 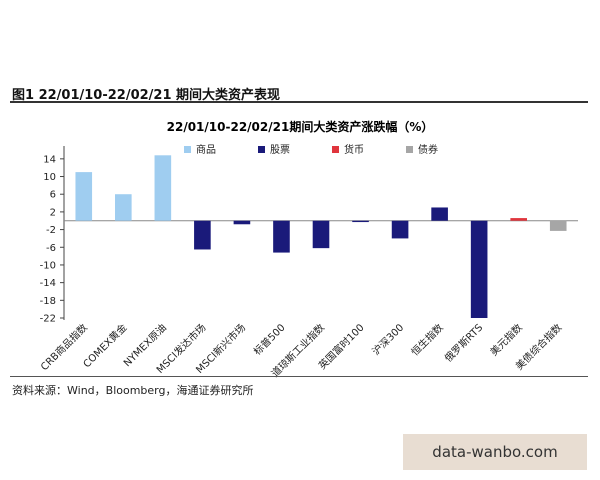 What do you see at coordinates (64, 347) in the screenshot?
I see `x-category-label: CRB商品指数` at bounding box center [64, 347].